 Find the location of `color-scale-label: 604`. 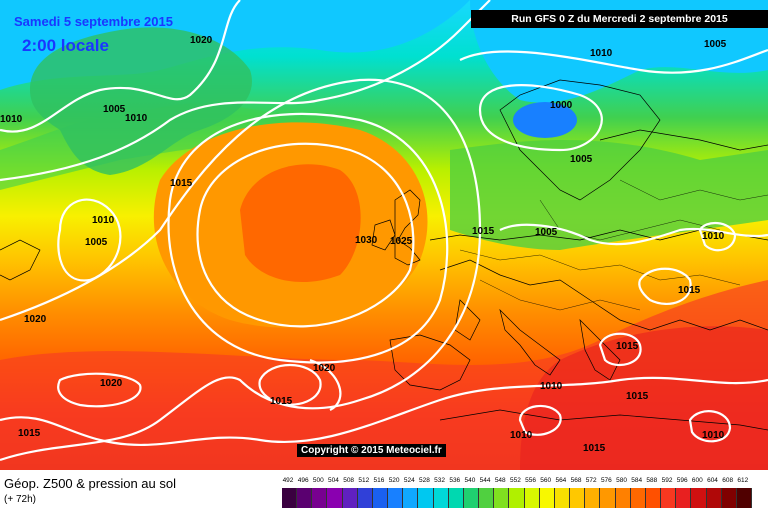

color-scale-label: 604 is located at coordinates (712, 480).